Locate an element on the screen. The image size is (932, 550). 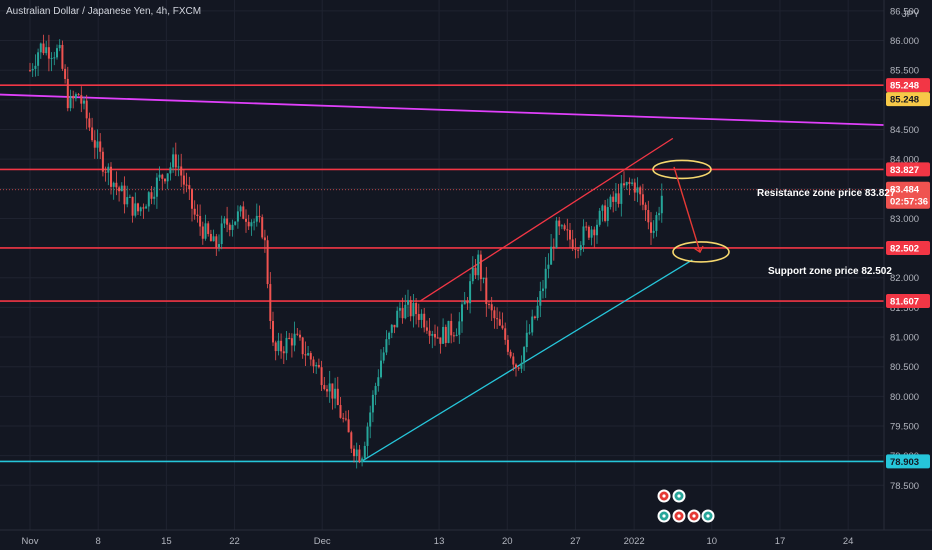
support-zone-ellipse is located at coordinates (701, 252).